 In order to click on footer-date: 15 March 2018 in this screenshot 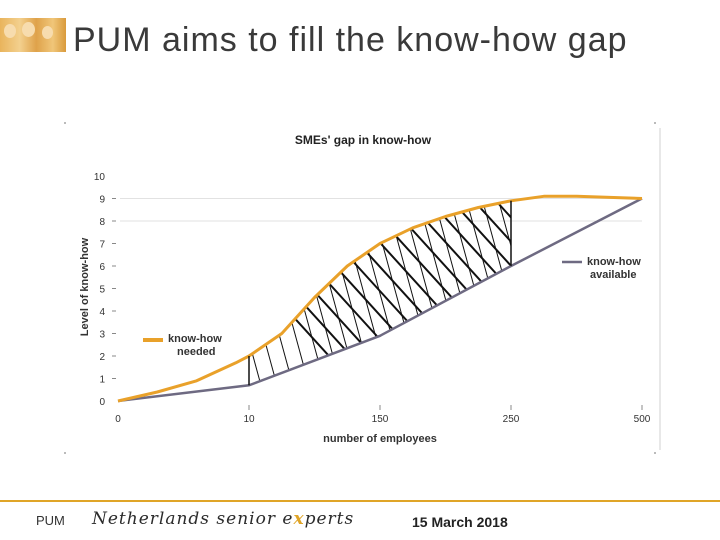, I will do `click(460, 522)`.